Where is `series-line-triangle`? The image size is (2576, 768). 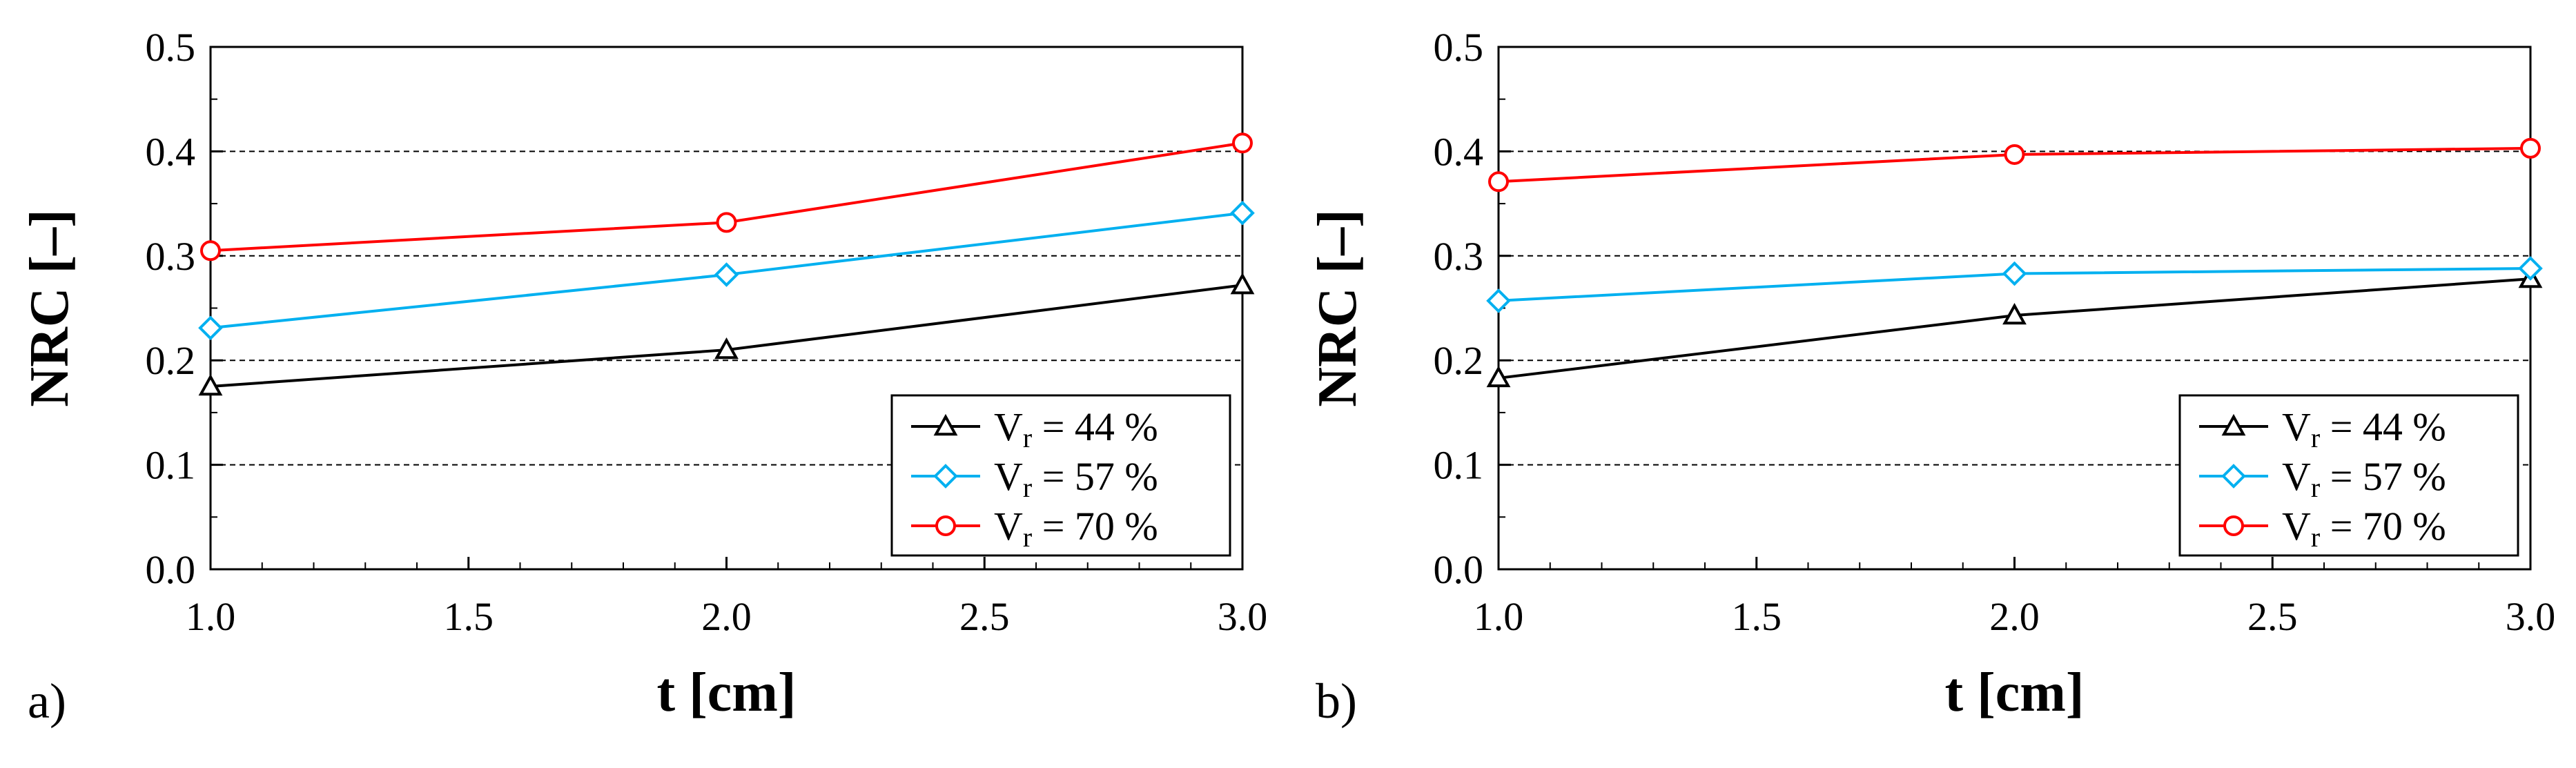 series-line-triangle is located at coordinates (726, 336).